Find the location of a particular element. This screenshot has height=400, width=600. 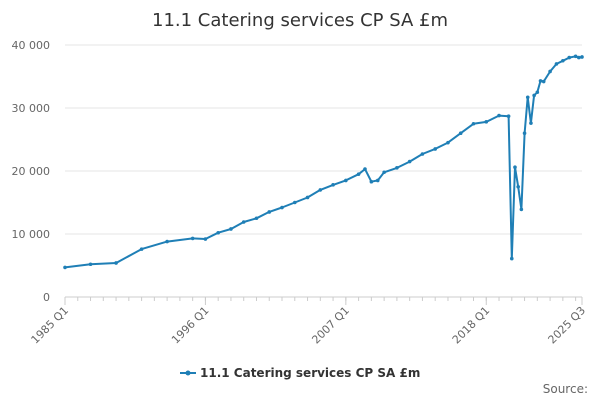

y-tick-label: 10 000 is located at coordinates (31, 234).